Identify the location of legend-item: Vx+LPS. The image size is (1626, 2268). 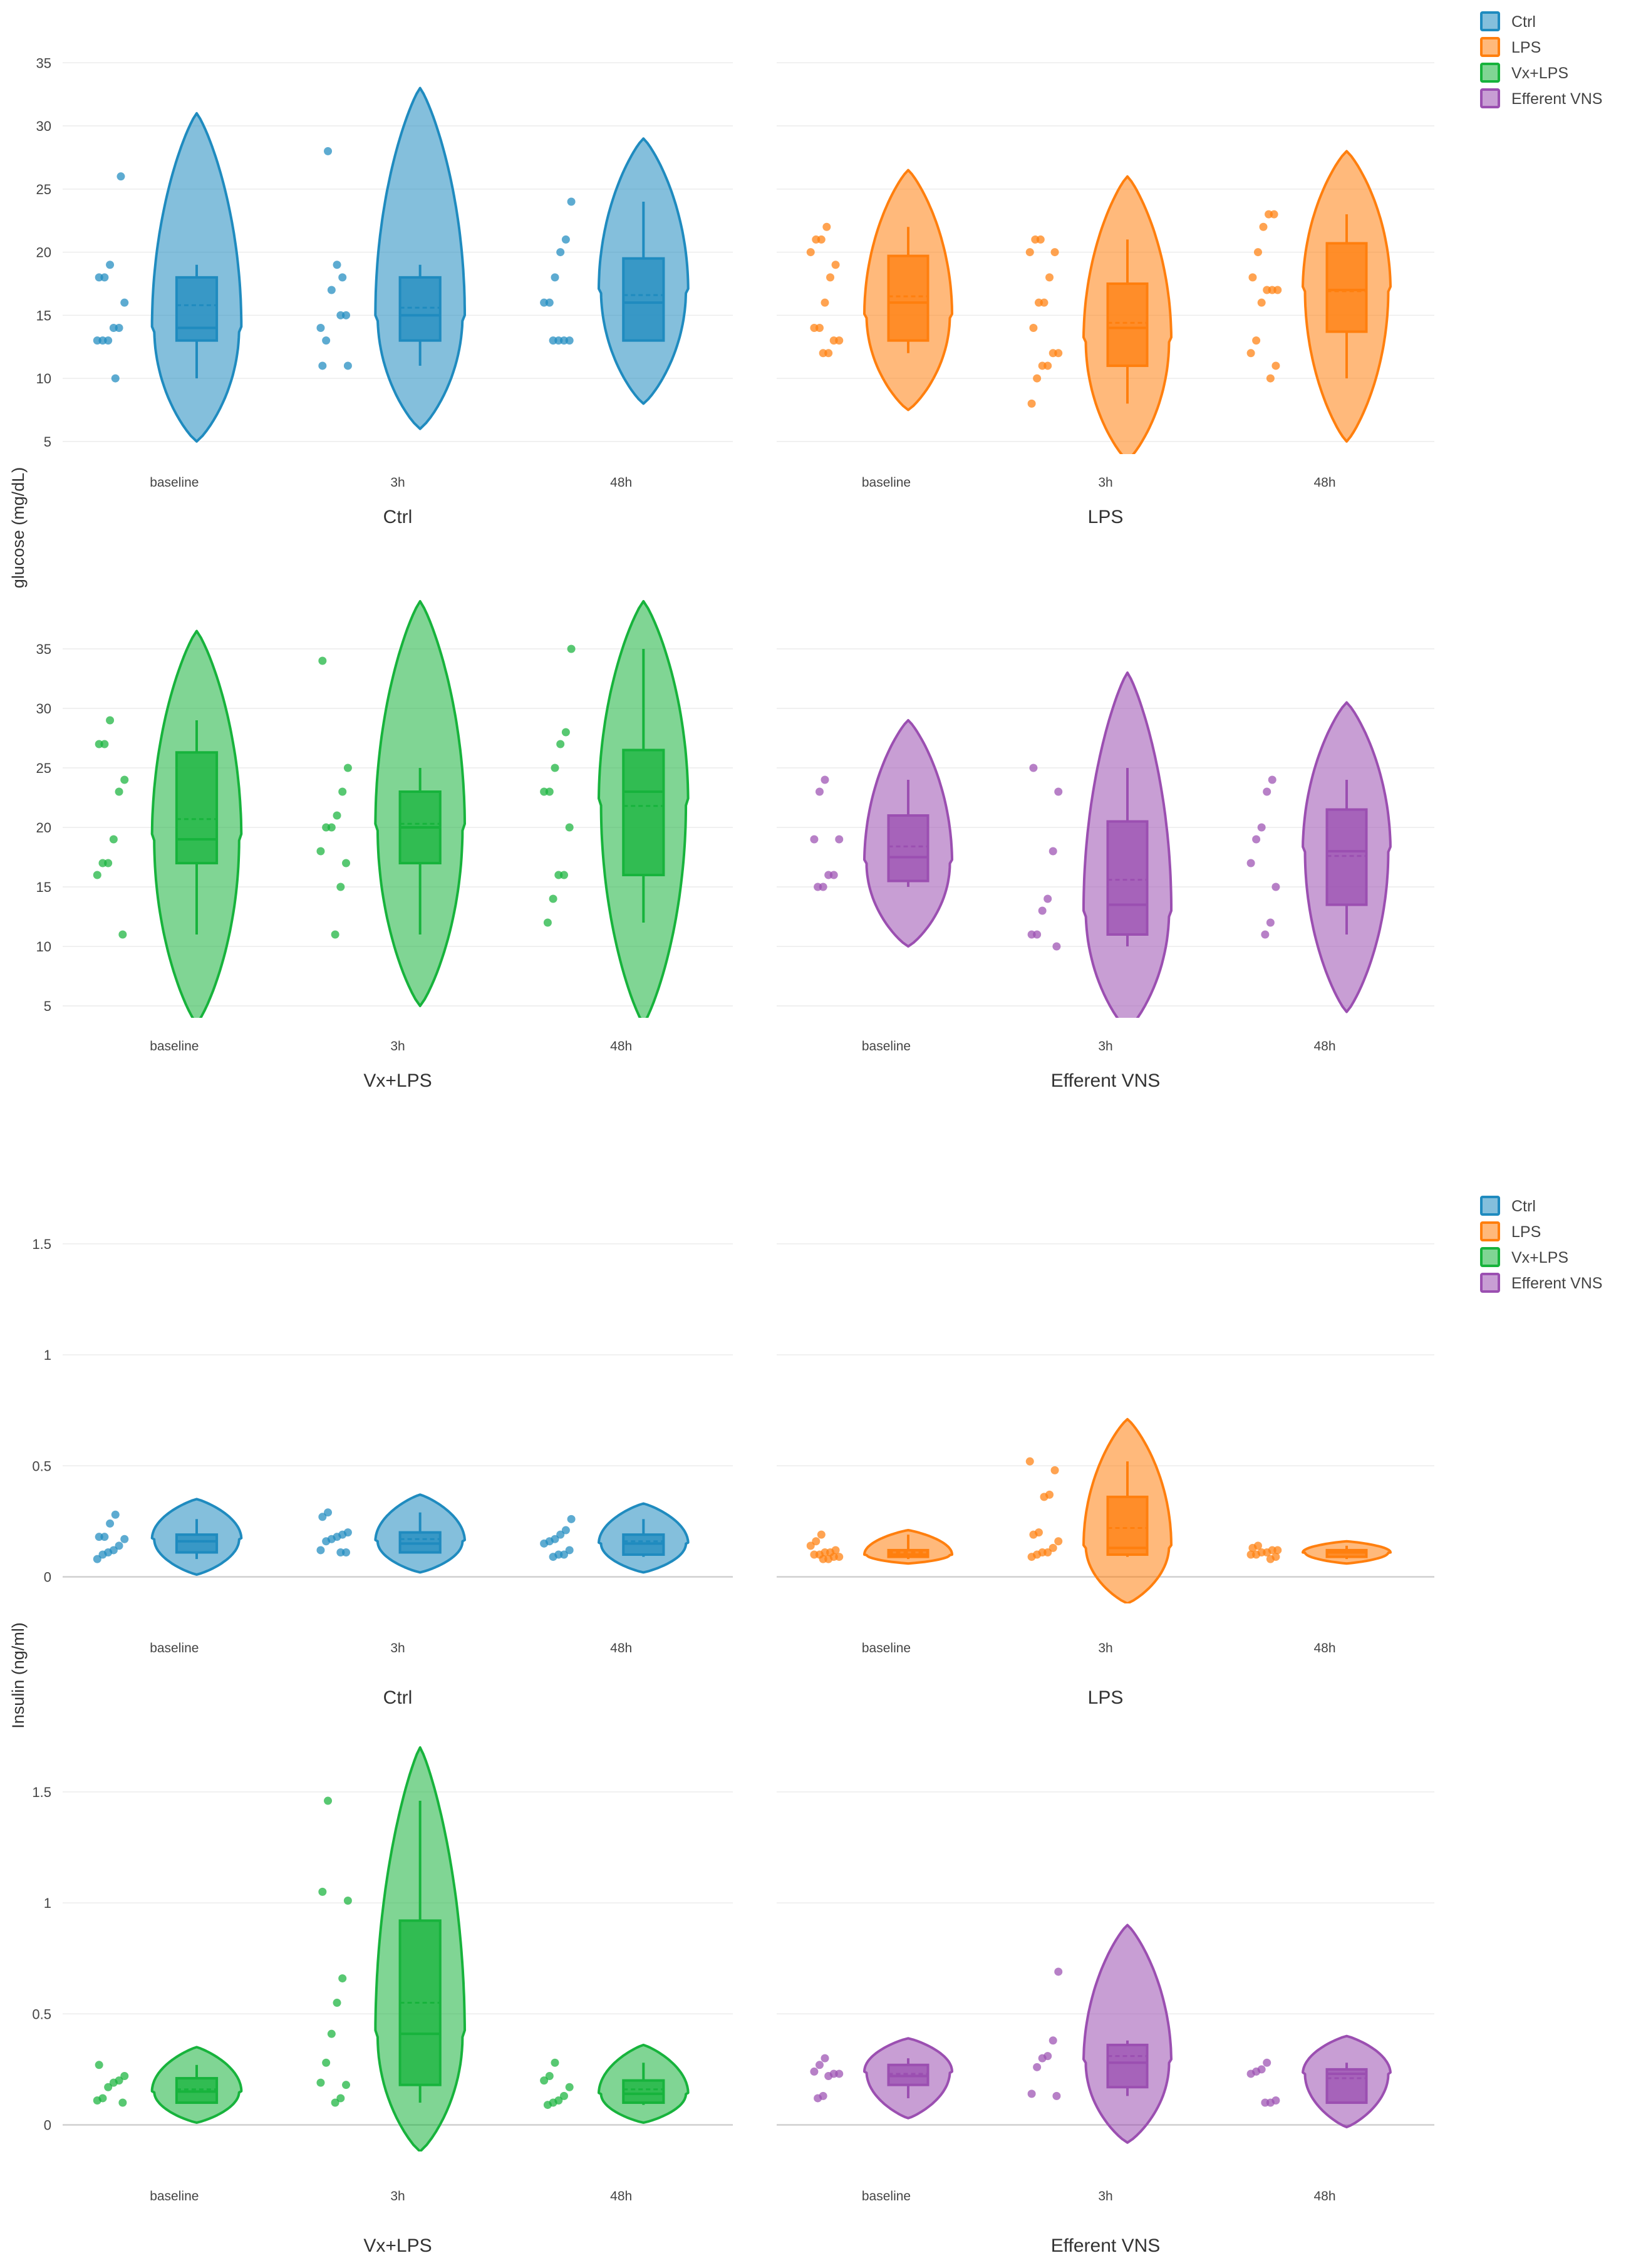
(1524, 1257).